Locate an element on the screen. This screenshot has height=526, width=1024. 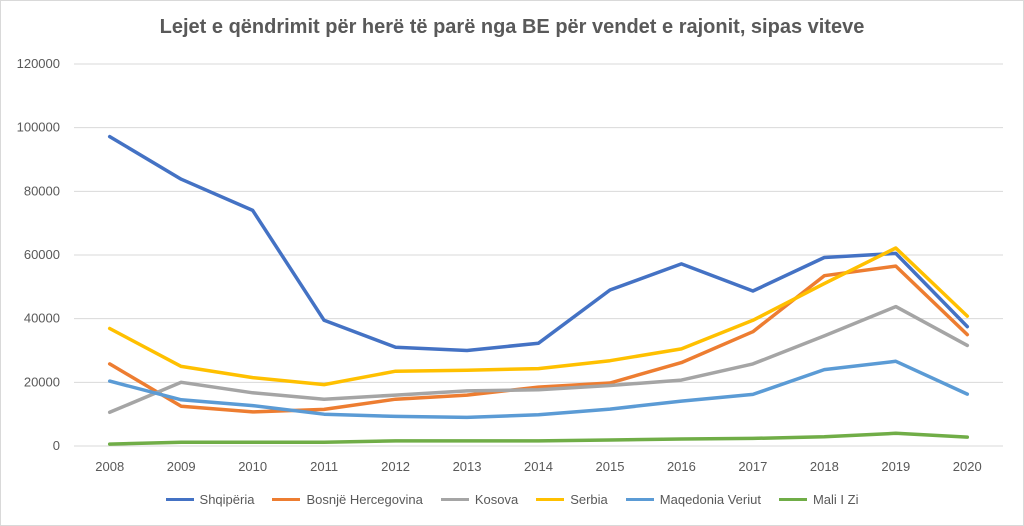
x-tick-label: 2014 is located at coordinates (538, 466).